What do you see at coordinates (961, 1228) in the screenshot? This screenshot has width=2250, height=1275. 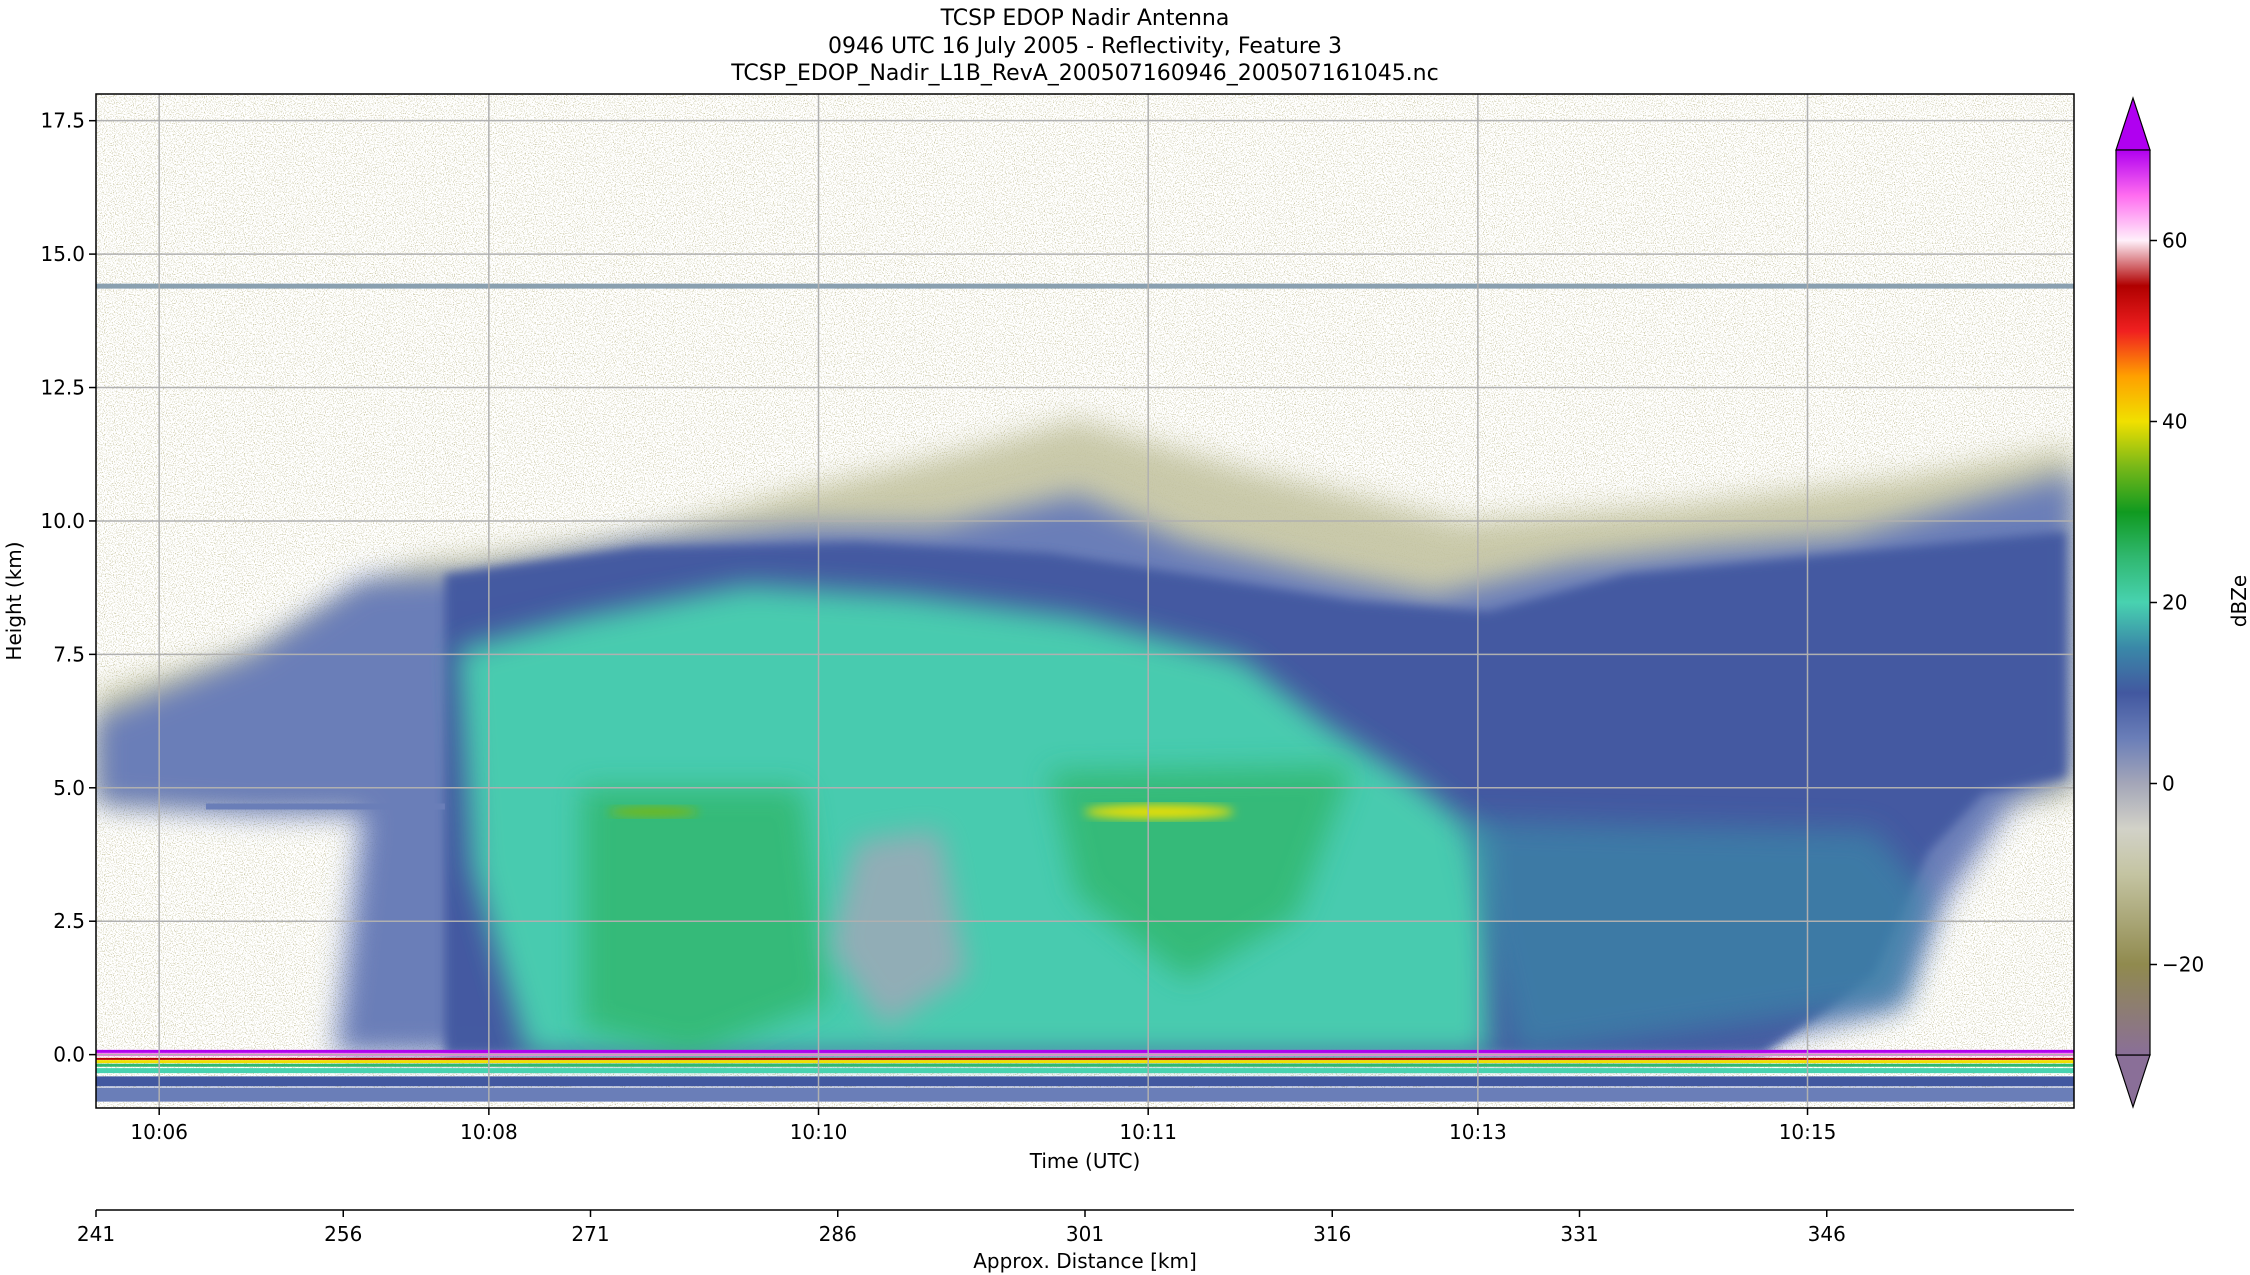 I see `distance-axis: 241 256 271 286 301 316 331 346` at bounding box center [961, 1228].